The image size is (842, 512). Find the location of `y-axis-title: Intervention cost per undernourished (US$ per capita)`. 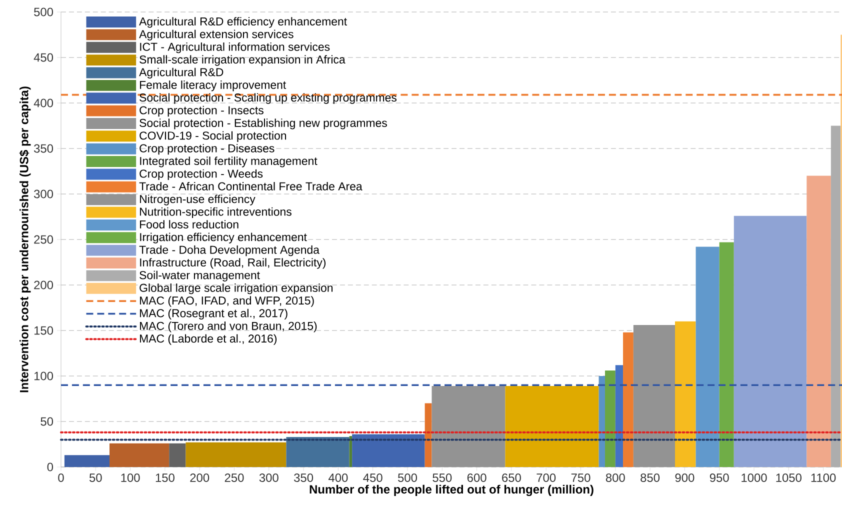

y-axis-title: Intervention cost per undernourished (US$ per capita) is located at coordinates (25, 239).